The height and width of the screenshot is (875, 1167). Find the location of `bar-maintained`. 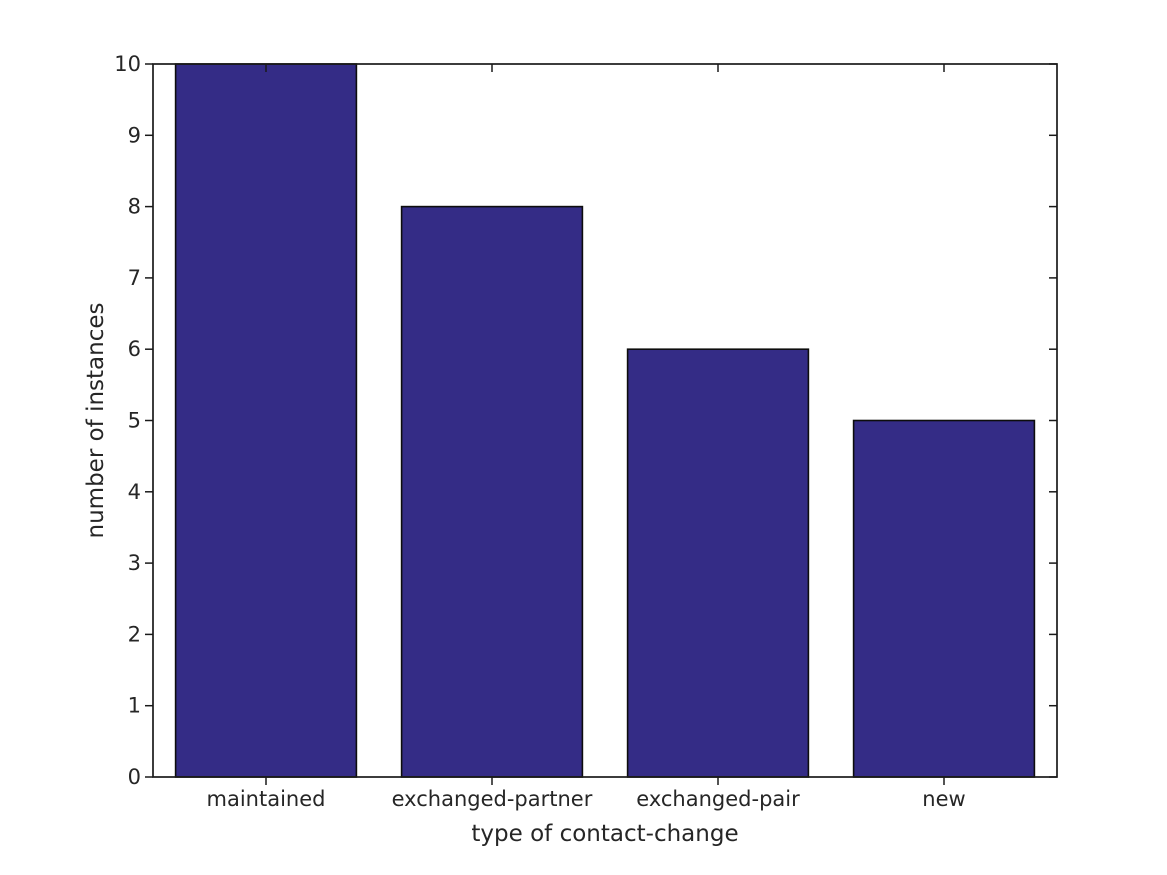

bar-maintained is located at coordinates (266, 420).